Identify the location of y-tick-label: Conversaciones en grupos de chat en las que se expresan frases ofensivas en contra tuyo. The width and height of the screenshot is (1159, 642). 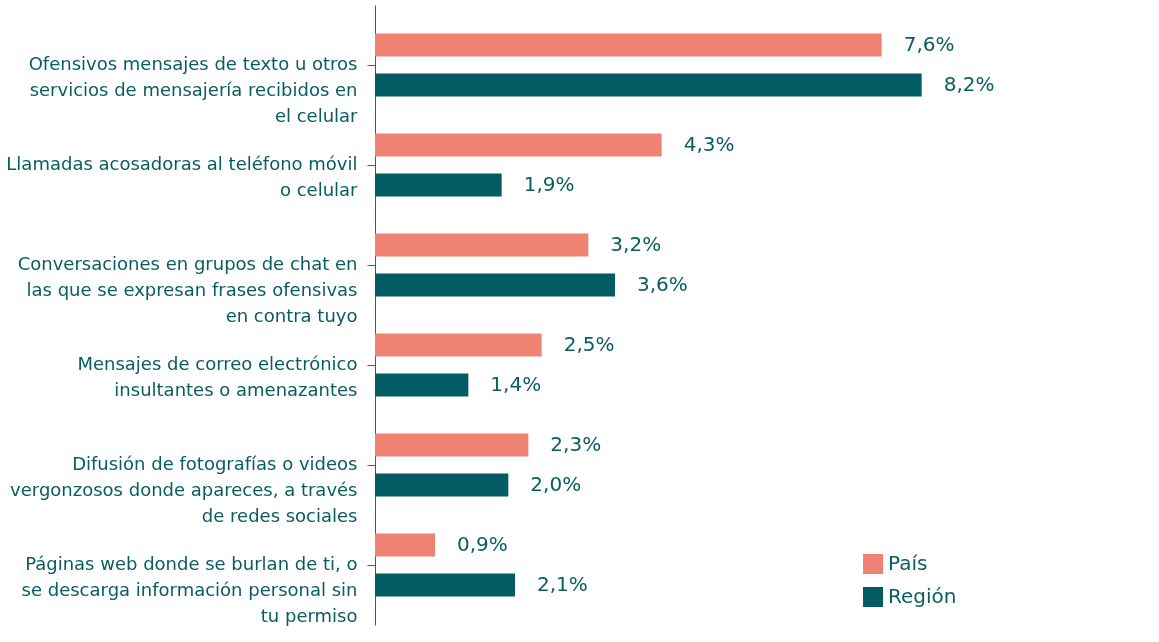
(187, 289).